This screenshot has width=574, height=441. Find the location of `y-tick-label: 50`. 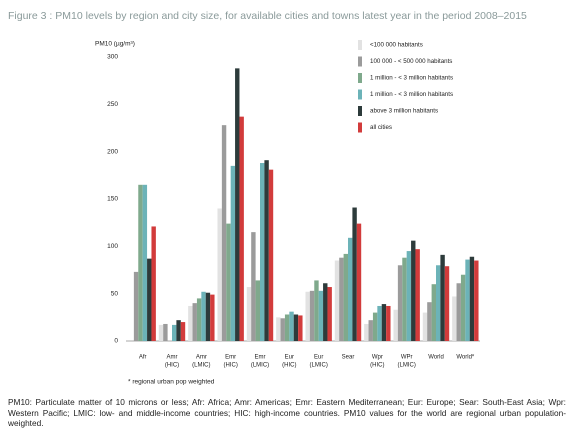

y-tick-label: 50 is located at coordinates (115, 293).